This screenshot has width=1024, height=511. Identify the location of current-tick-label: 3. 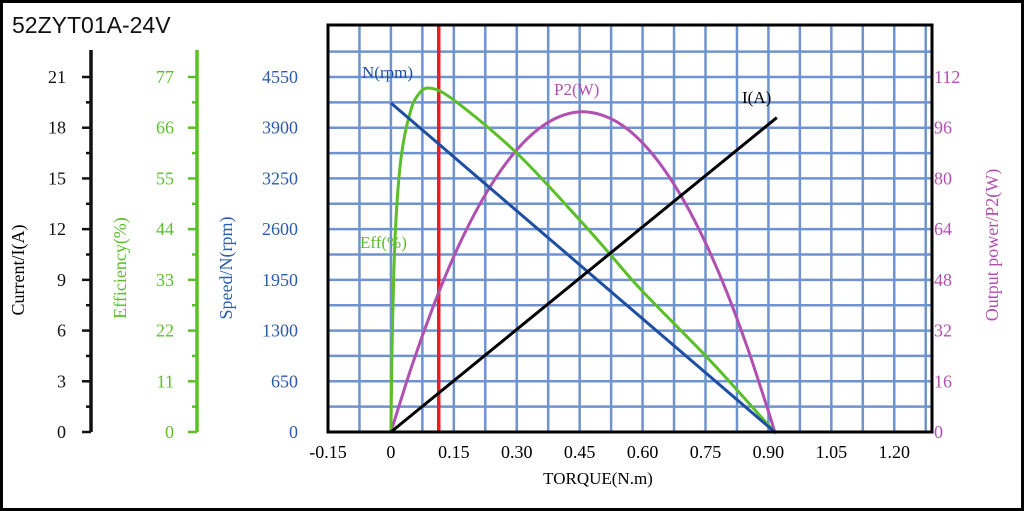
(61, 381).